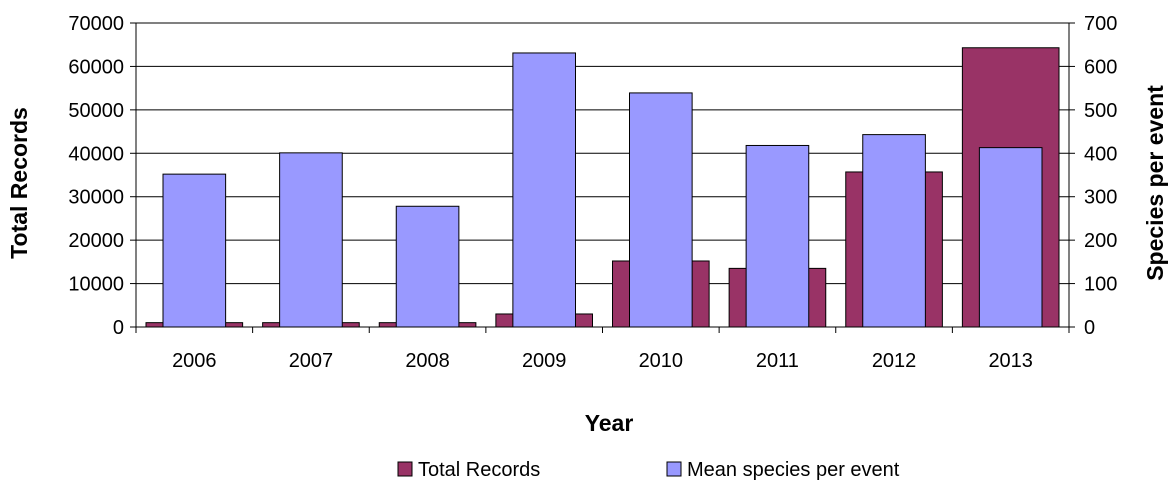 Image resolution: width=1175 pixels, height=494 pixels. What do you see at coordinates (311, 240) in the screenshot?
I see `bar-mean-species-2007` at bounding box center [311, 240].